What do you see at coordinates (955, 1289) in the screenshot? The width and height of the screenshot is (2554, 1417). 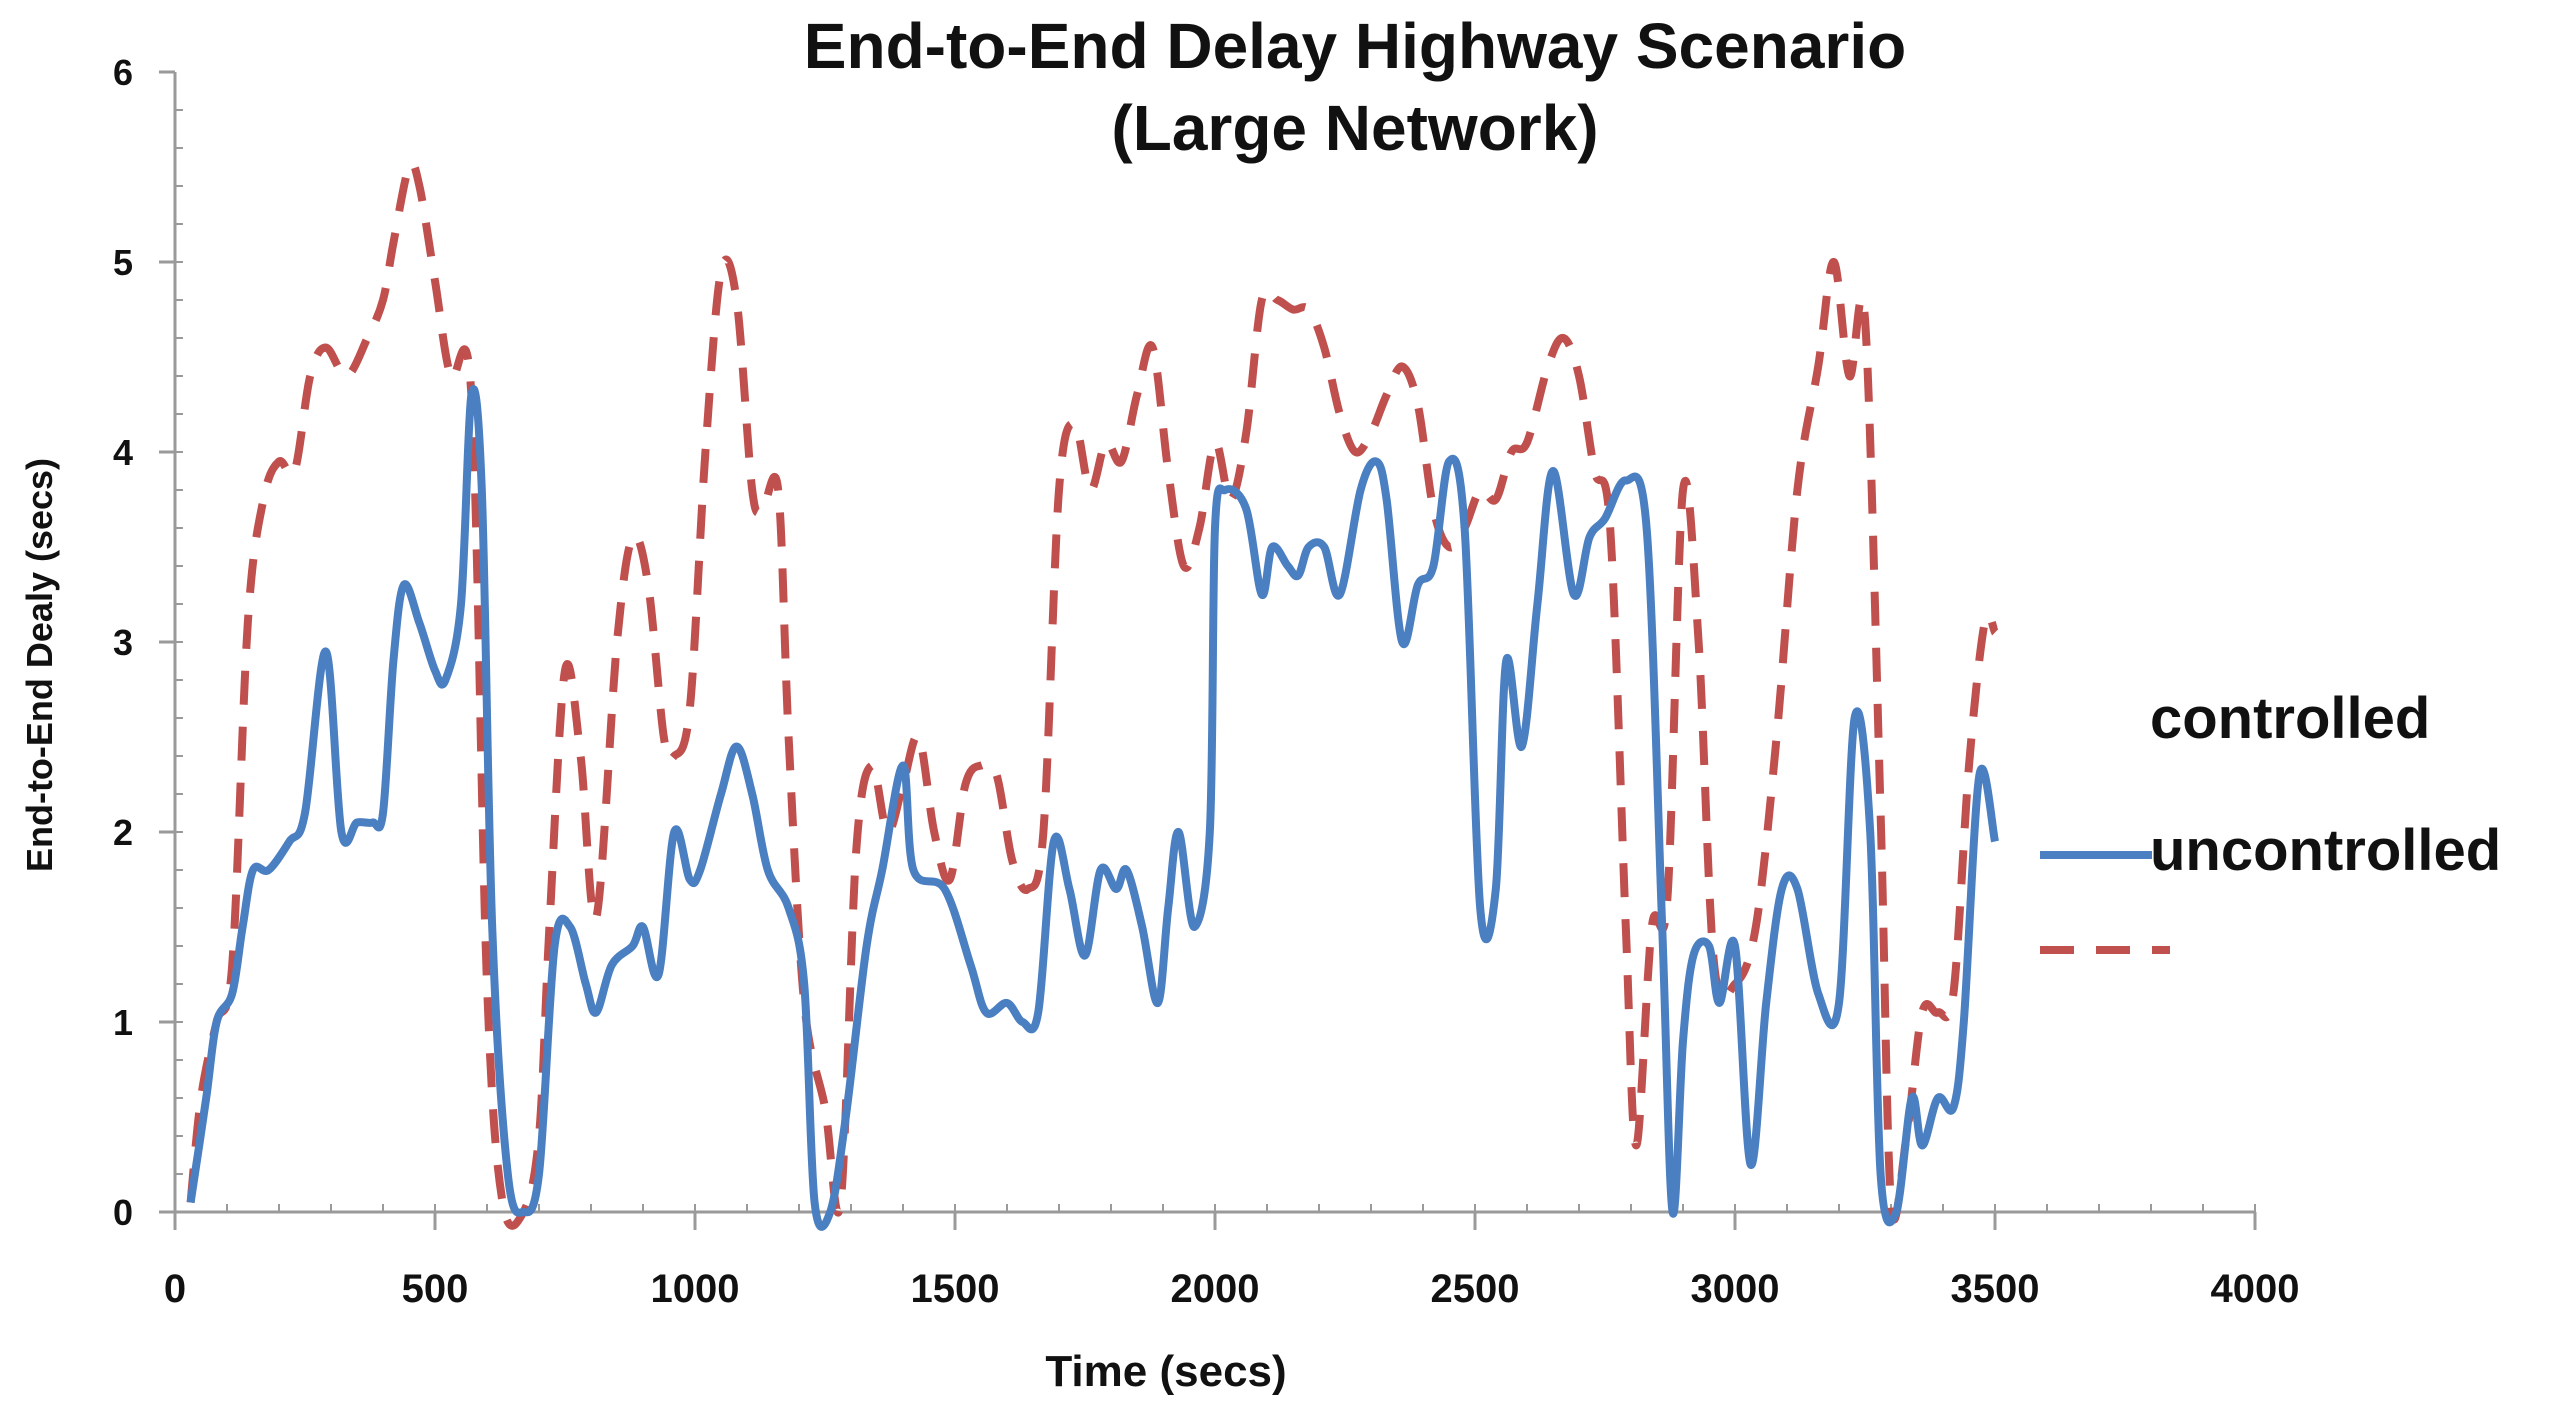 I see `x-tick-label: 1500` at bounding box center [955, 1289].